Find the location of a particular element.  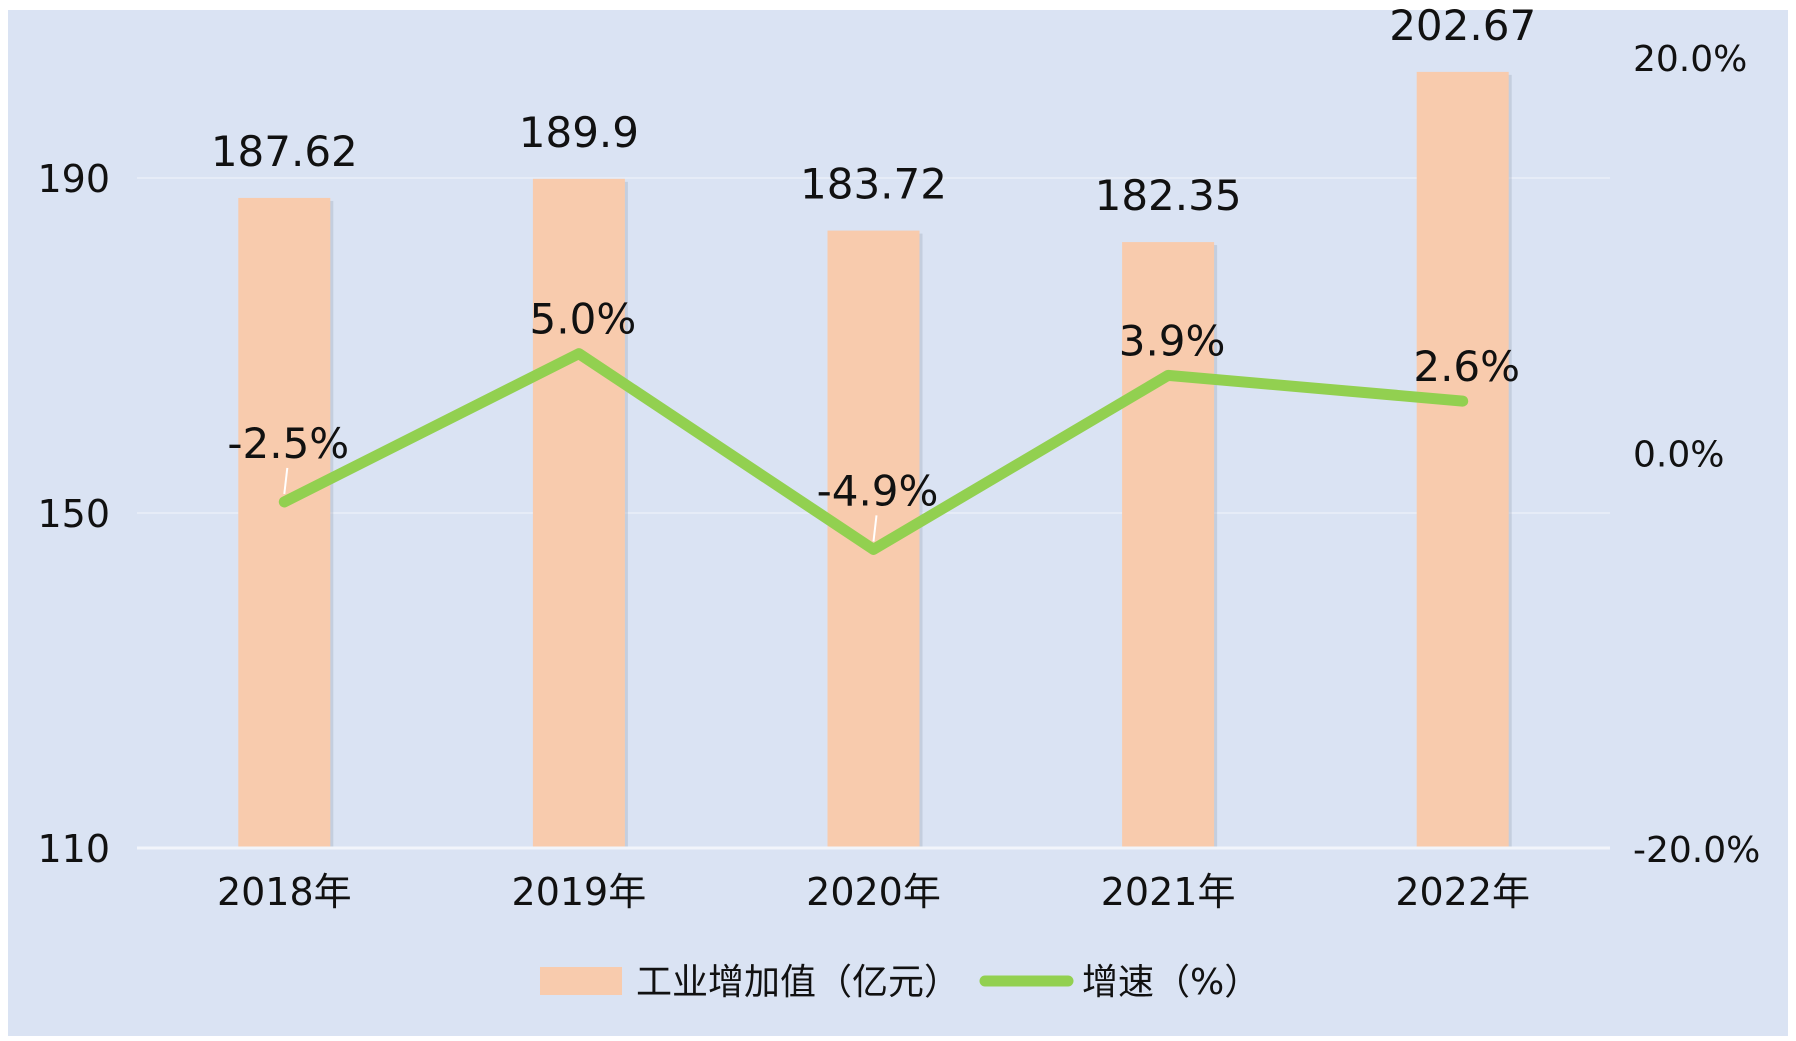

y-right-tick-label: 0.0% is located at coordinates (1678, 455).